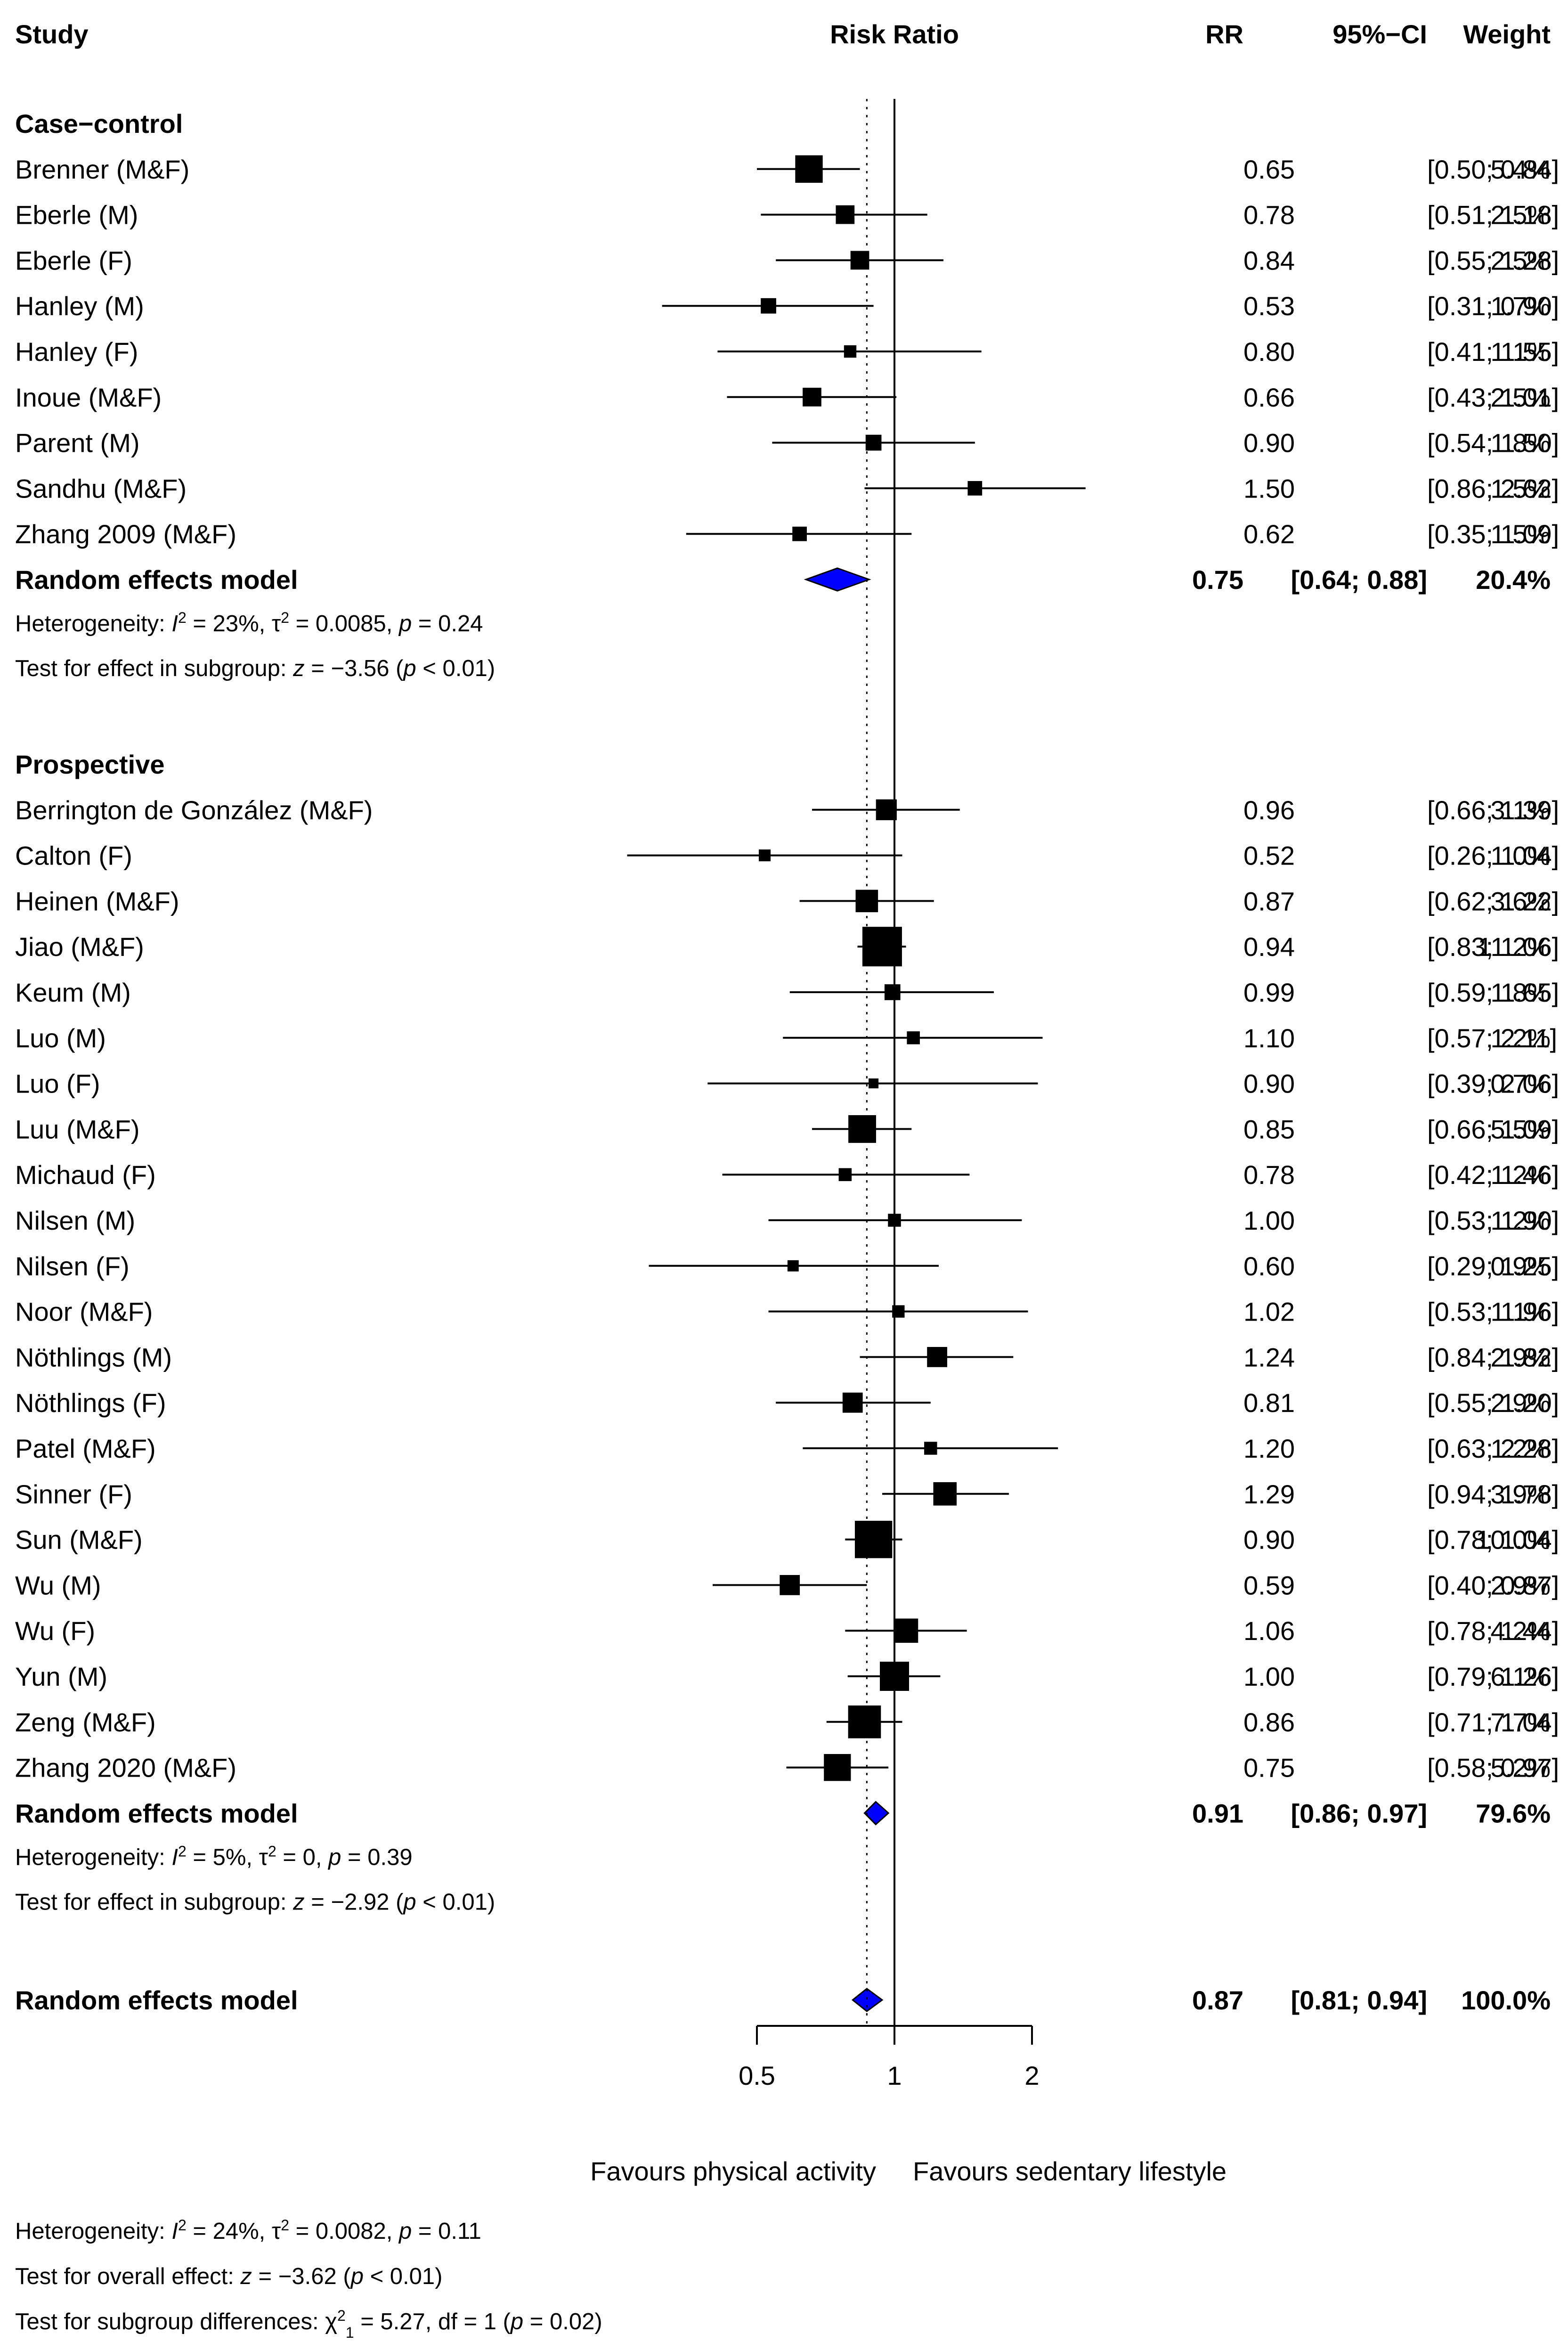  I want to click on subgroup-model-rr: 0.75, so click(1217, 580).